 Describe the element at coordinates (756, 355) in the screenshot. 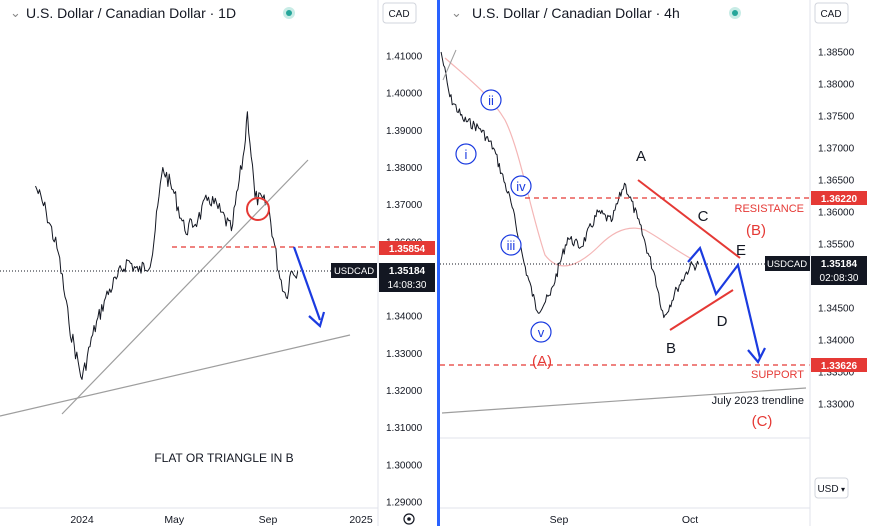

I see `projected-arrowhead` at that location.